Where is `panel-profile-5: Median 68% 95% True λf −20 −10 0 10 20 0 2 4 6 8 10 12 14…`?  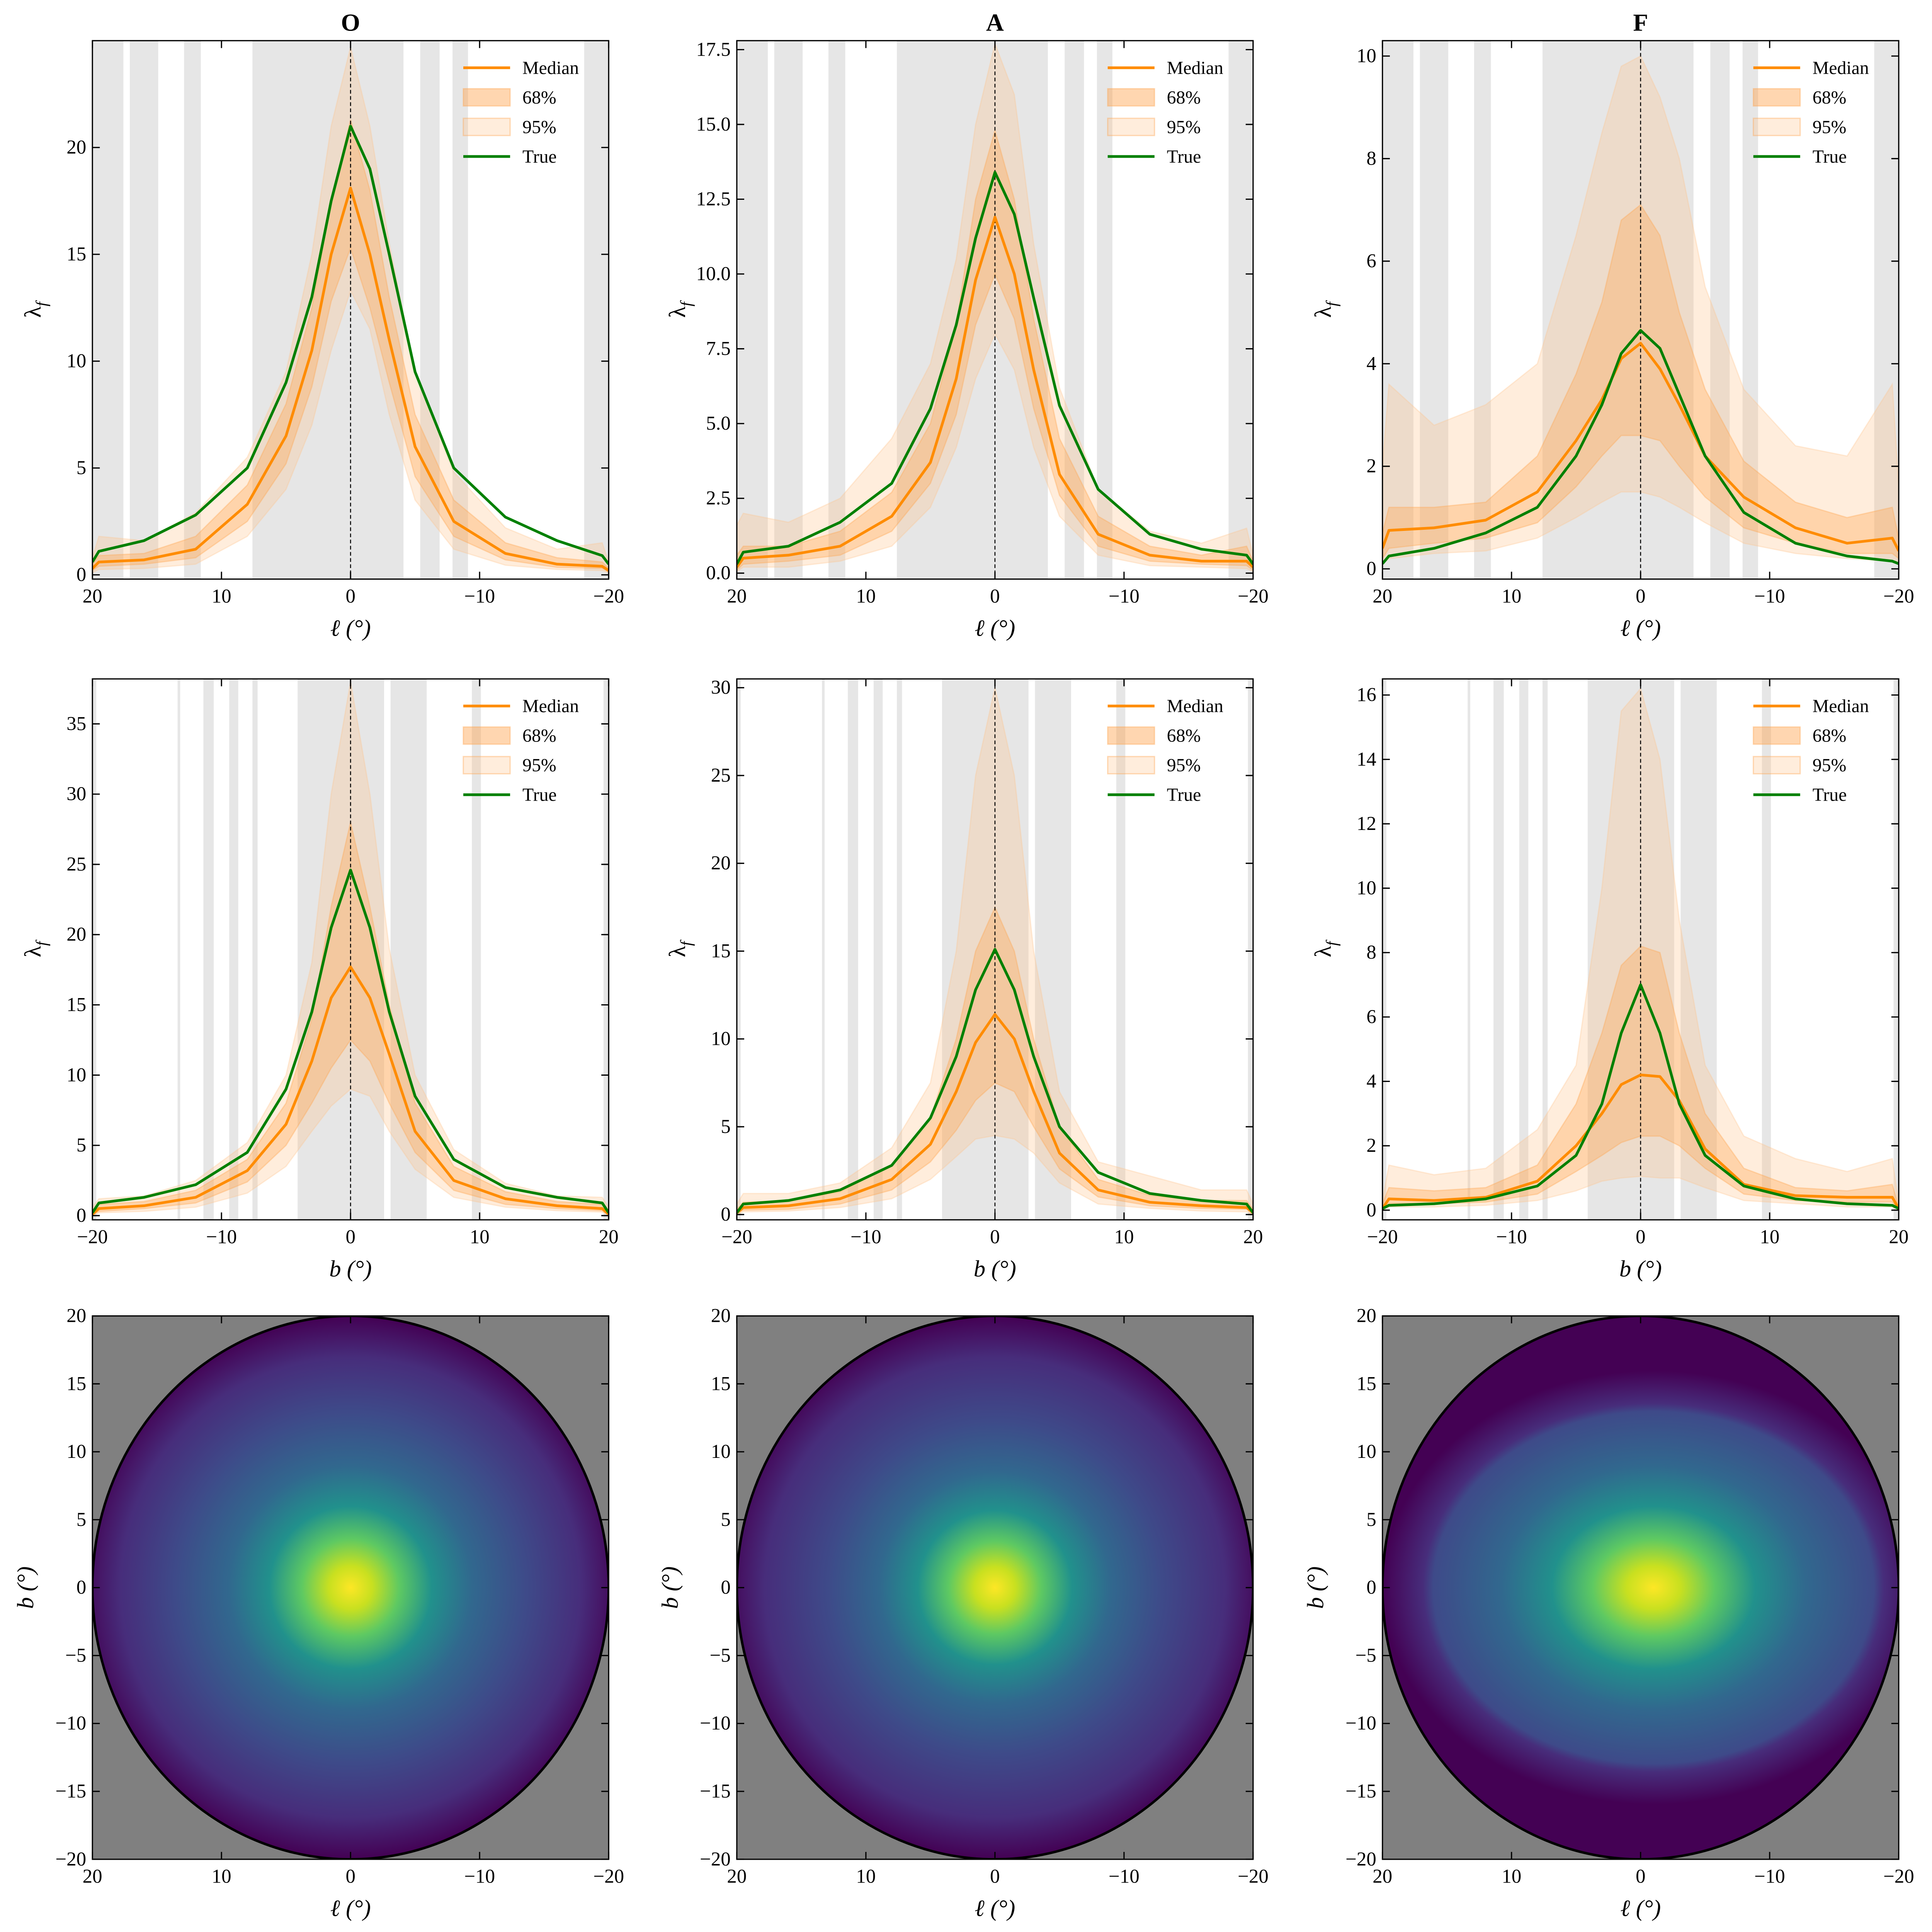
panel-profile-5: Median 68% 95% True λf −20 −10 0 10 20 0 2 4 6 8 10 12 14… is located at coordinates (1609, 980).